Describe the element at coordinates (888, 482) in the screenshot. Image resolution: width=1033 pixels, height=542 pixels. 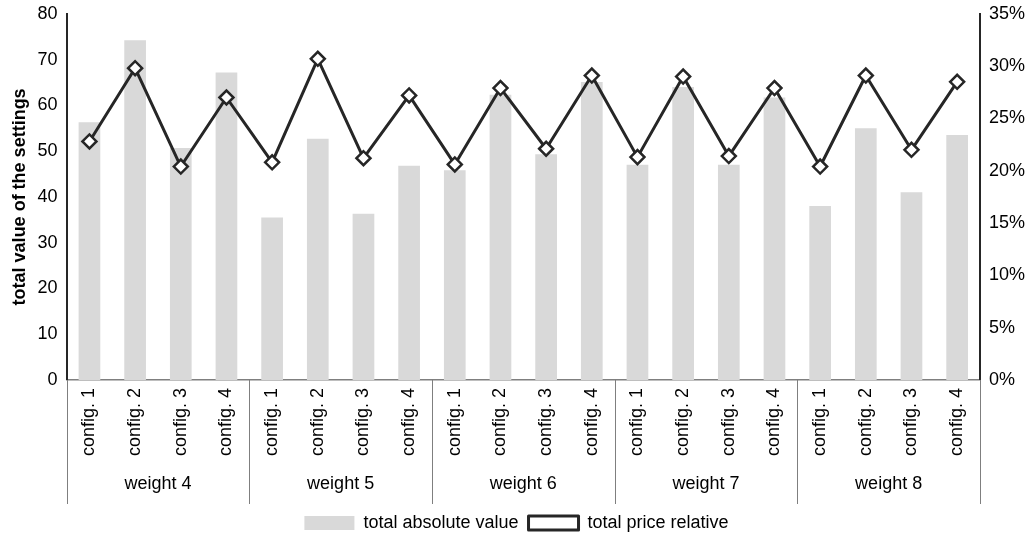
I see `text: weight 8` at that location.